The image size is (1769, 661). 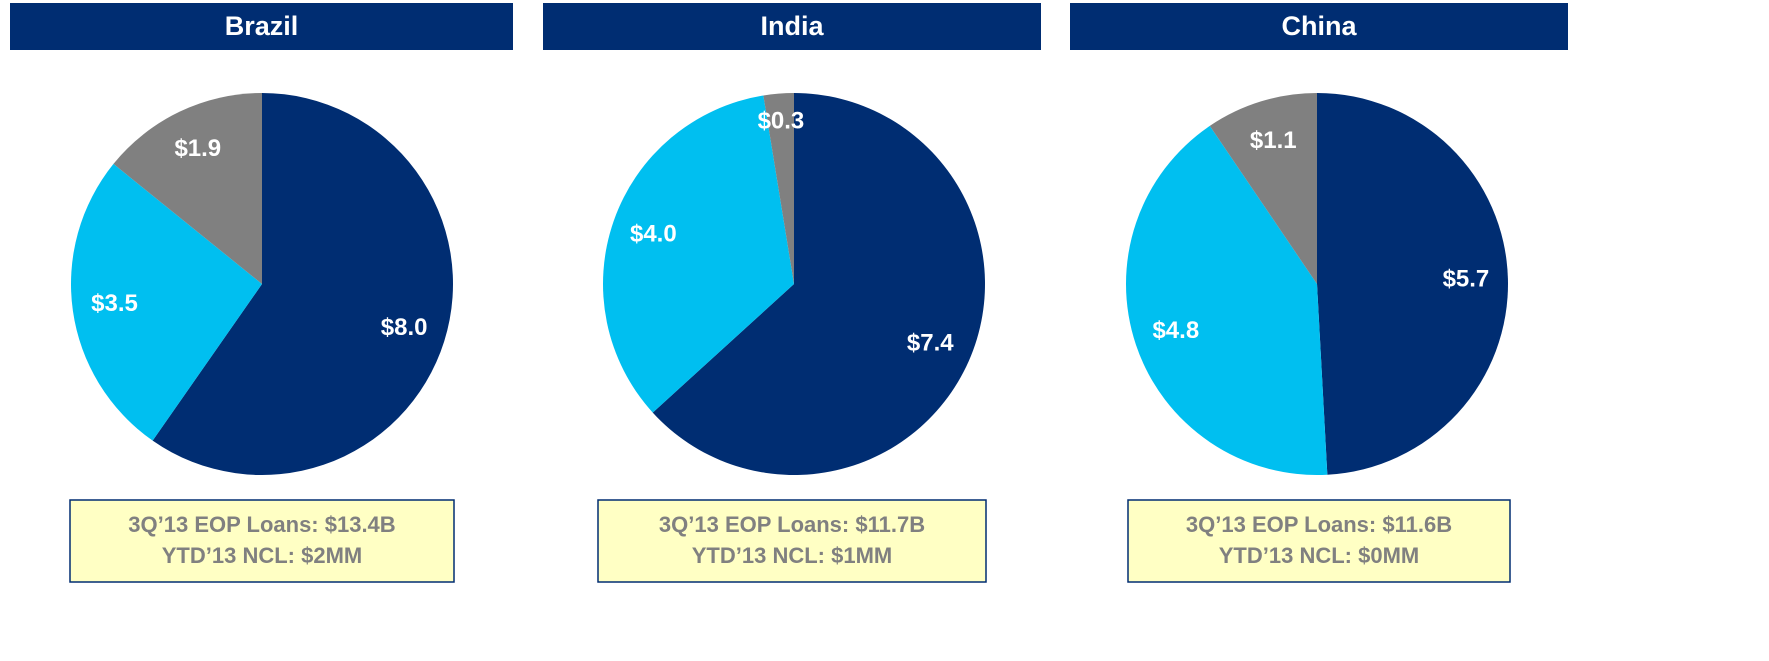 I want to click on data-label: $1.9, so click(x=197, y=148).